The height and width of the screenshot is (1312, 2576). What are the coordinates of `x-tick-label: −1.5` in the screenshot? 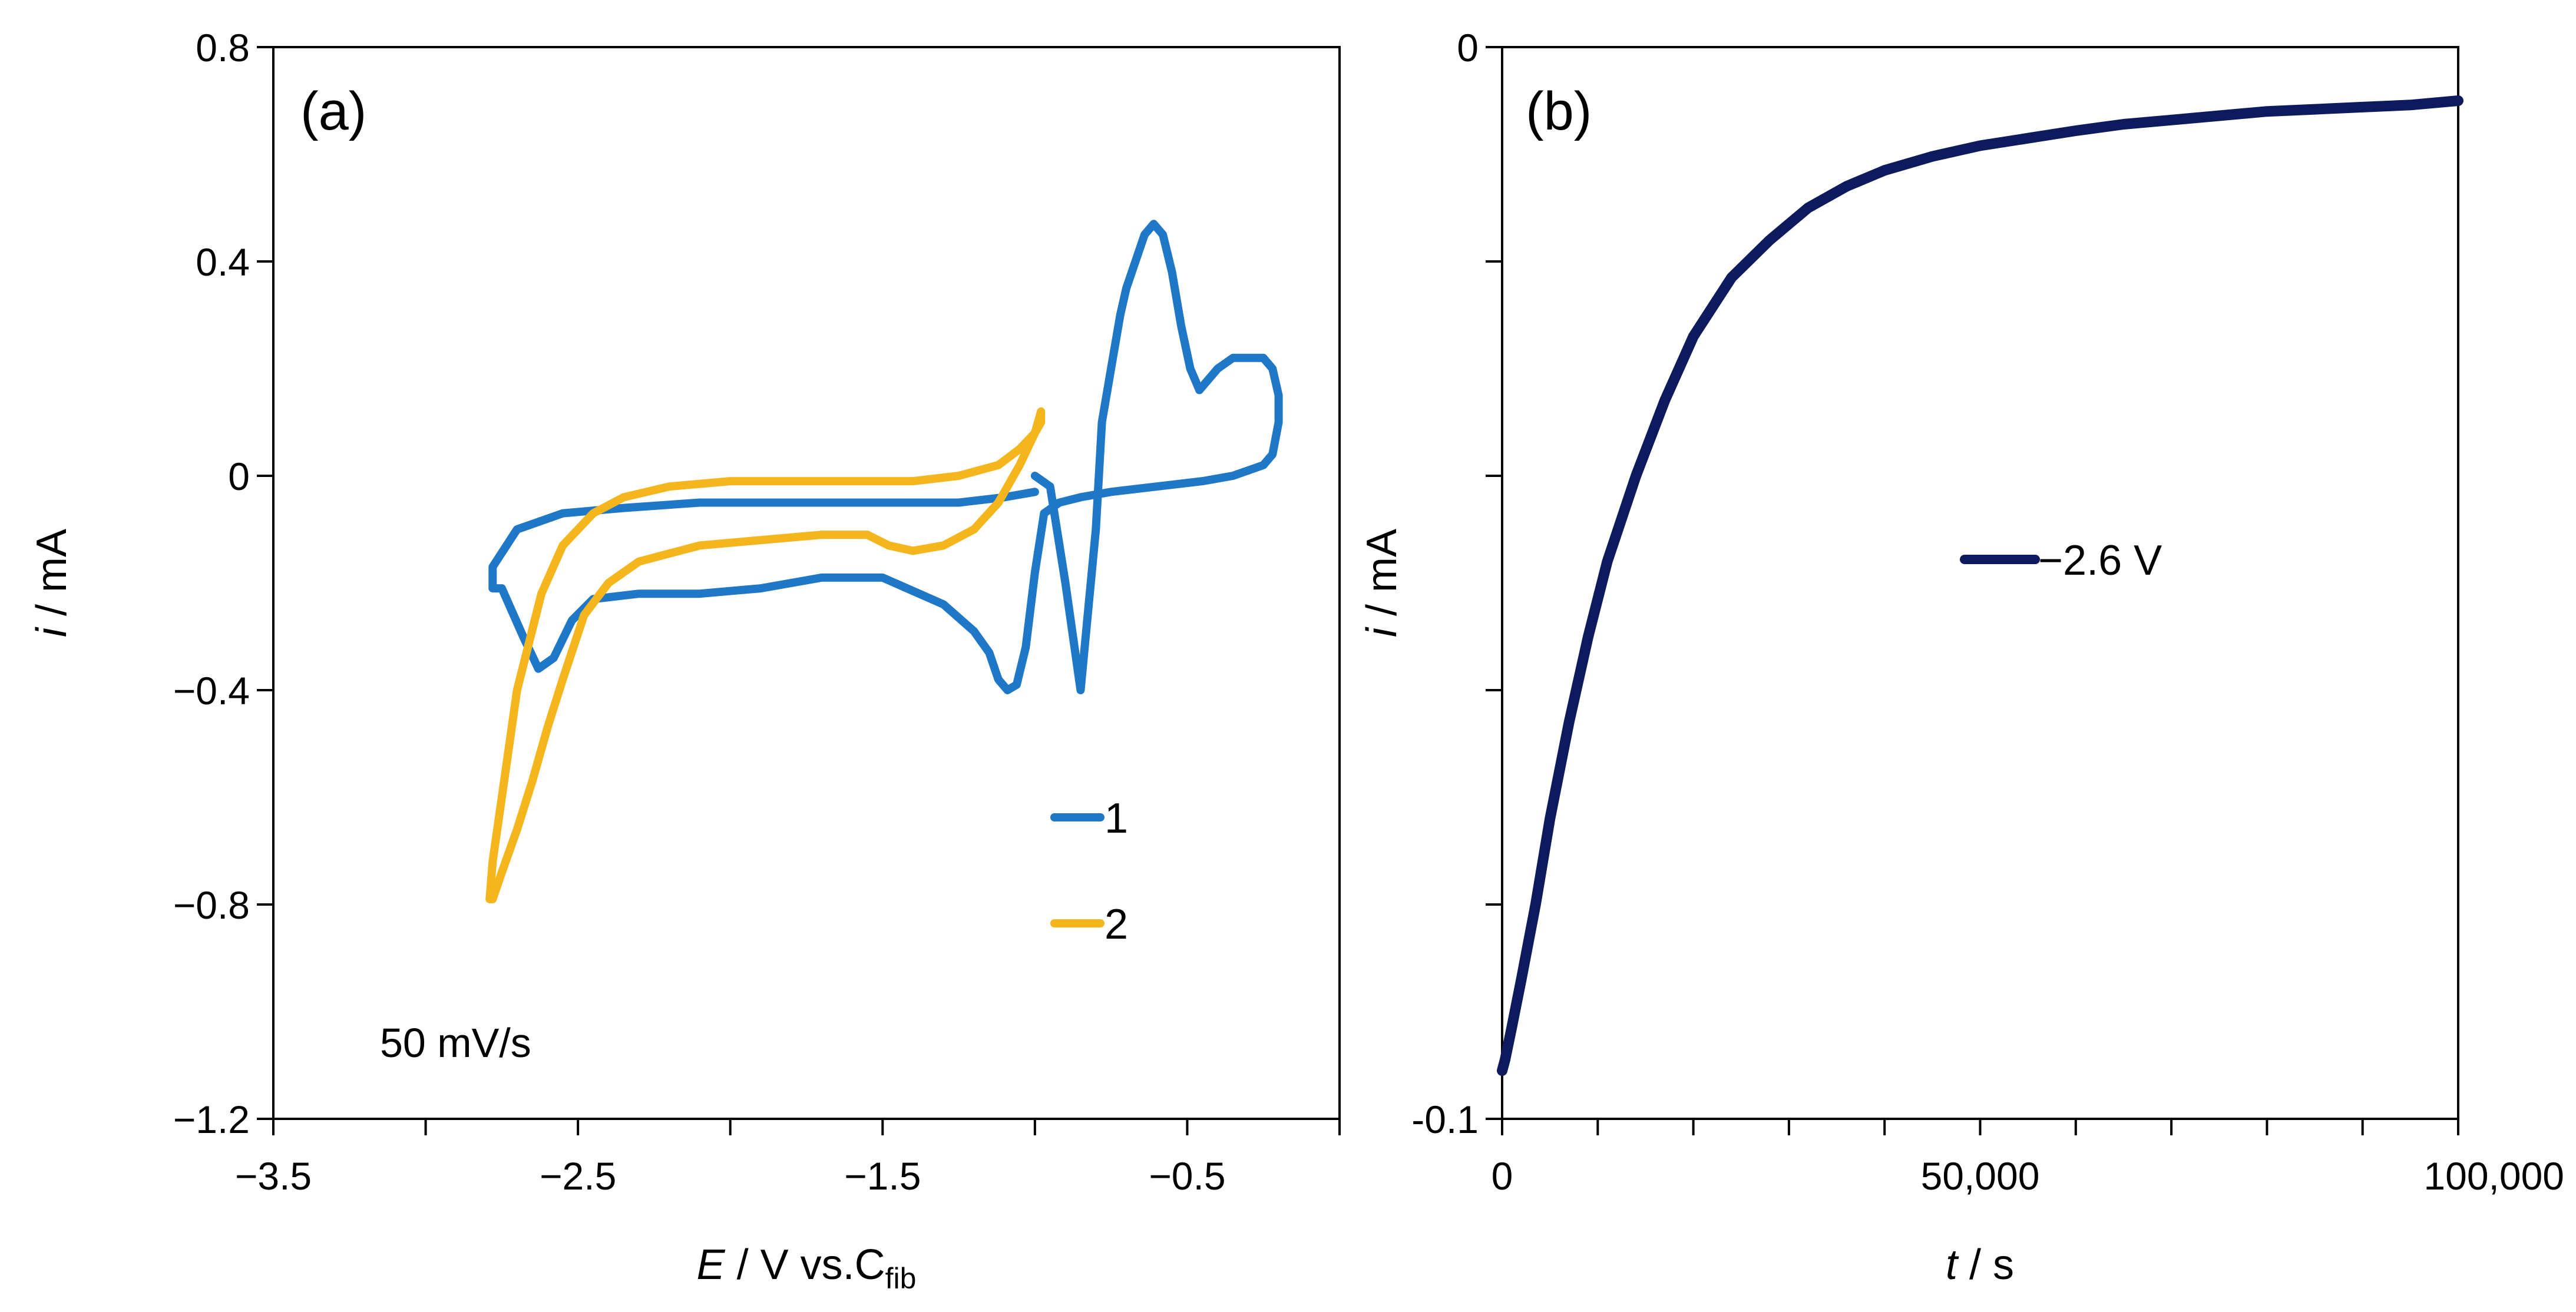 It's located at (882, 1176).